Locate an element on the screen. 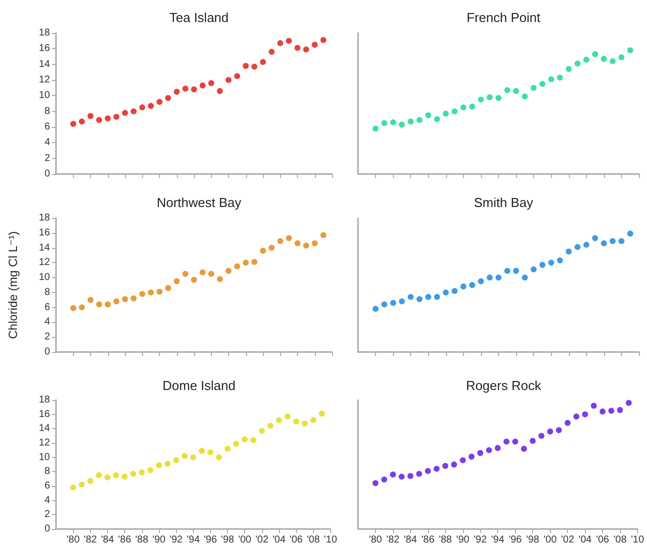 This screenshot has width=647, height=553. x-tick-label: '94 is located at coordinates (193, 540).